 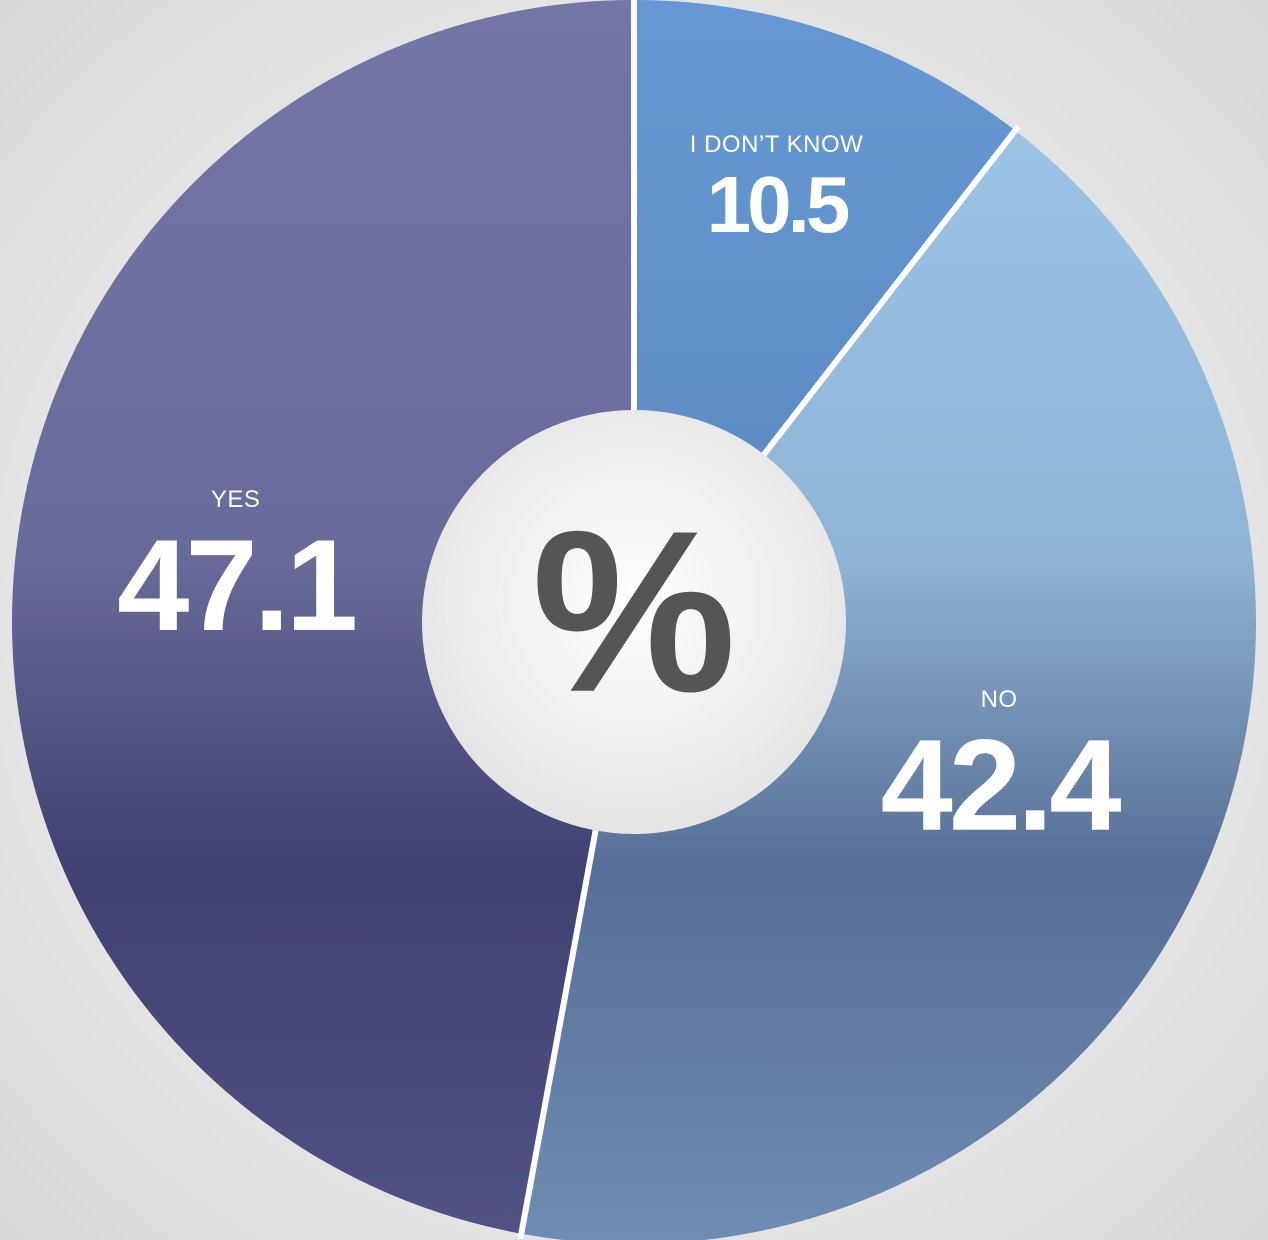 What do you see at coordinates (778, 204) in the screenshot?
I see `value-label: 10.5` at bounding box center [778, 204].